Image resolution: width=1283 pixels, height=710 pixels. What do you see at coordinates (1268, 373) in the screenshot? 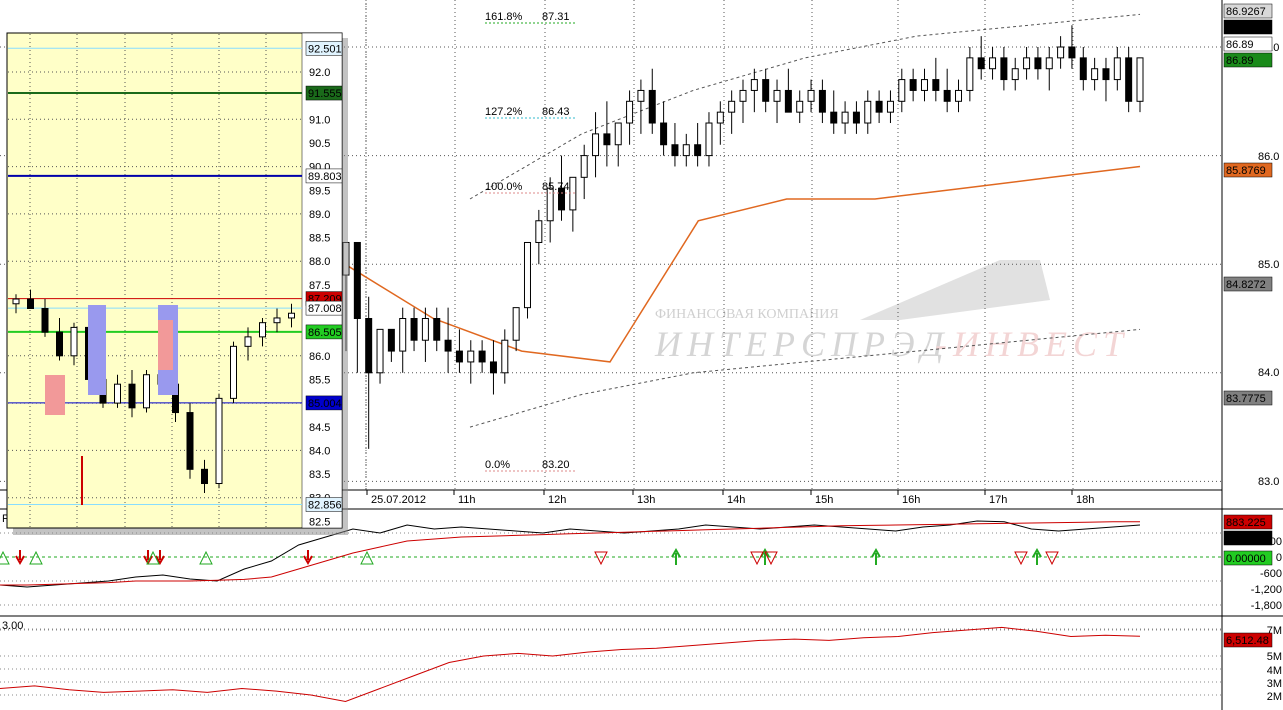
I see `price-axis-label: 84.0` at bounding box center [1268, 373].